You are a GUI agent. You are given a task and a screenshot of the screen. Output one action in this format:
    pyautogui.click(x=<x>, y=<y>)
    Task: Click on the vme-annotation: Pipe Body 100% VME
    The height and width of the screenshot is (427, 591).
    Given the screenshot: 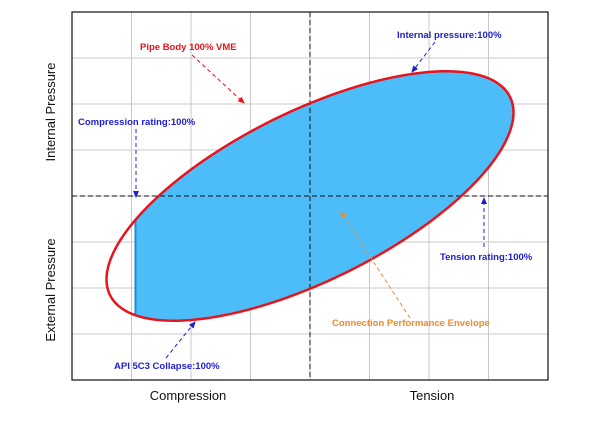 What is the action you would take?
    pyautogui.click(x=188, y=47)
    